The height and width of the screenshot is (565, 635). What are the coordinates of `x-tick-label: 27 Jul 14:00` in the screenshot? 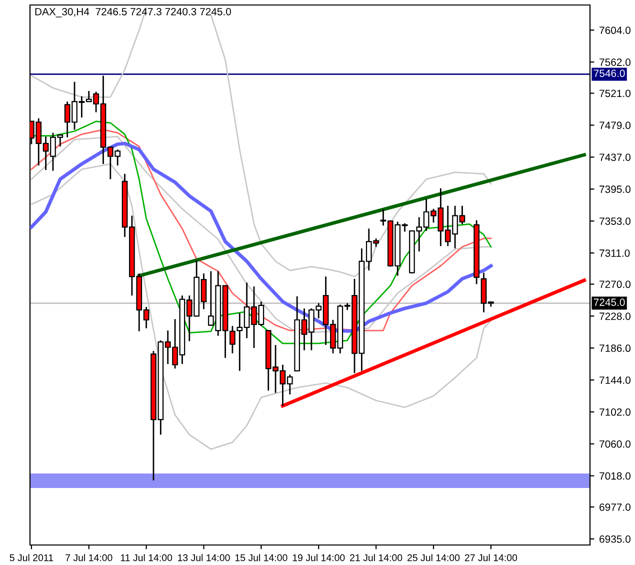 It's located at (491, 558).